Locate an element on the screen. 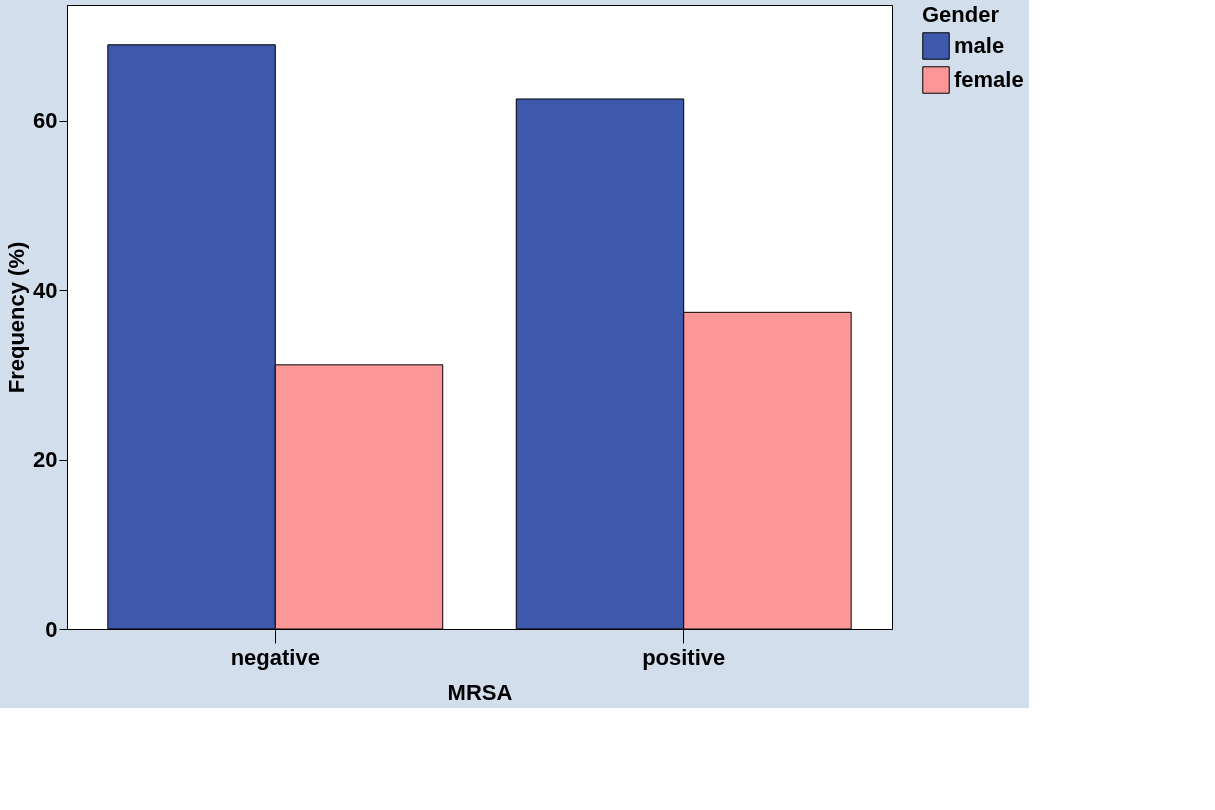 Image resolution: width=1215 pixels, height=810 pixels. x-tick-label: negative is located at coordinates (275, 657).